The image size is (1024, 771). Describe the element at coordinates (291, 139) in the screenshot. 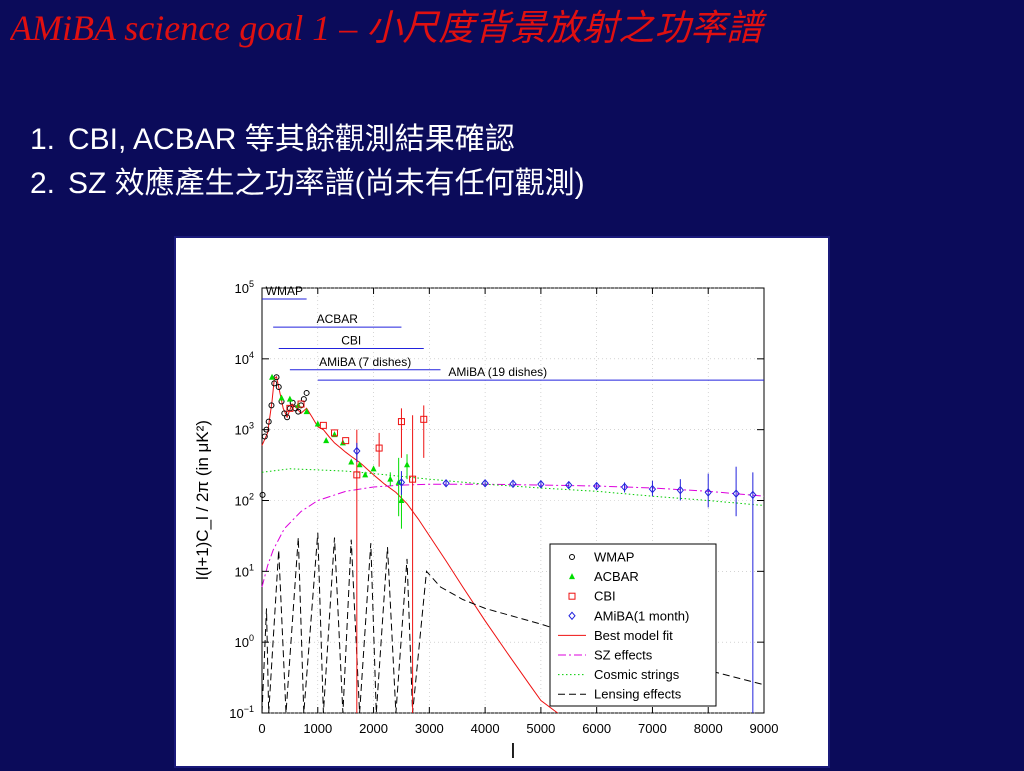

I see `bullet-text: CBI, ACBAR 等其餘觀測結果確認` at that location.